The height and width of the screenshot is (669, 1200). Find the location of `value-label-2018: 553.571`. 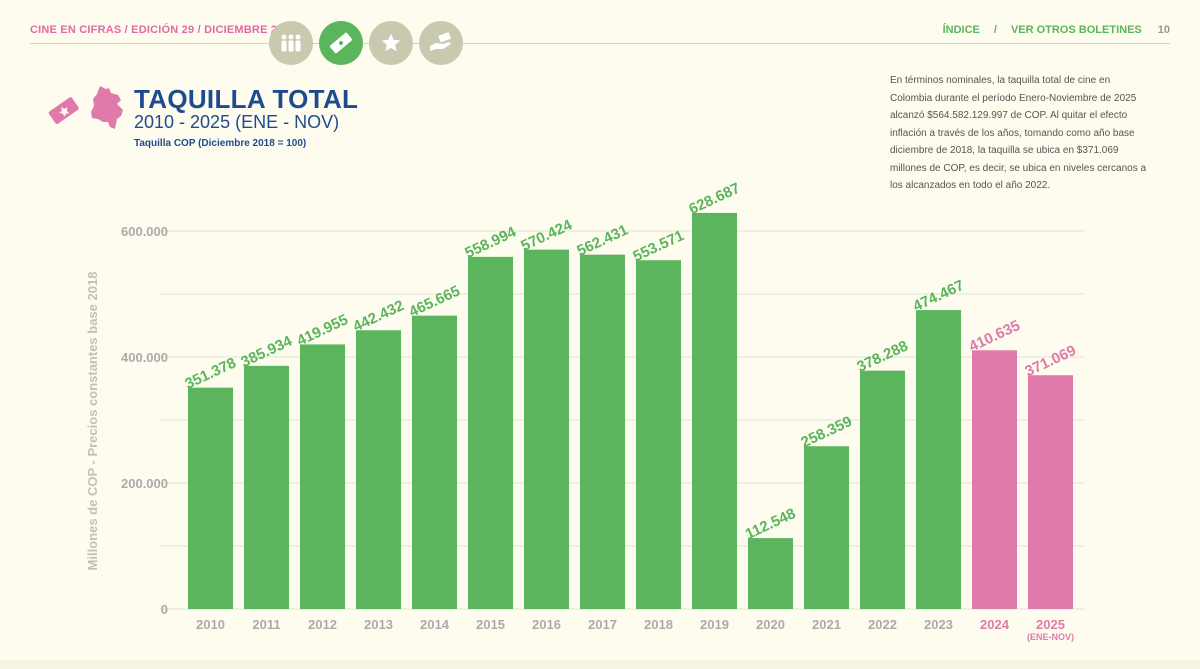

value-label-2018: 553.571 is located at coordinates (658, 246).